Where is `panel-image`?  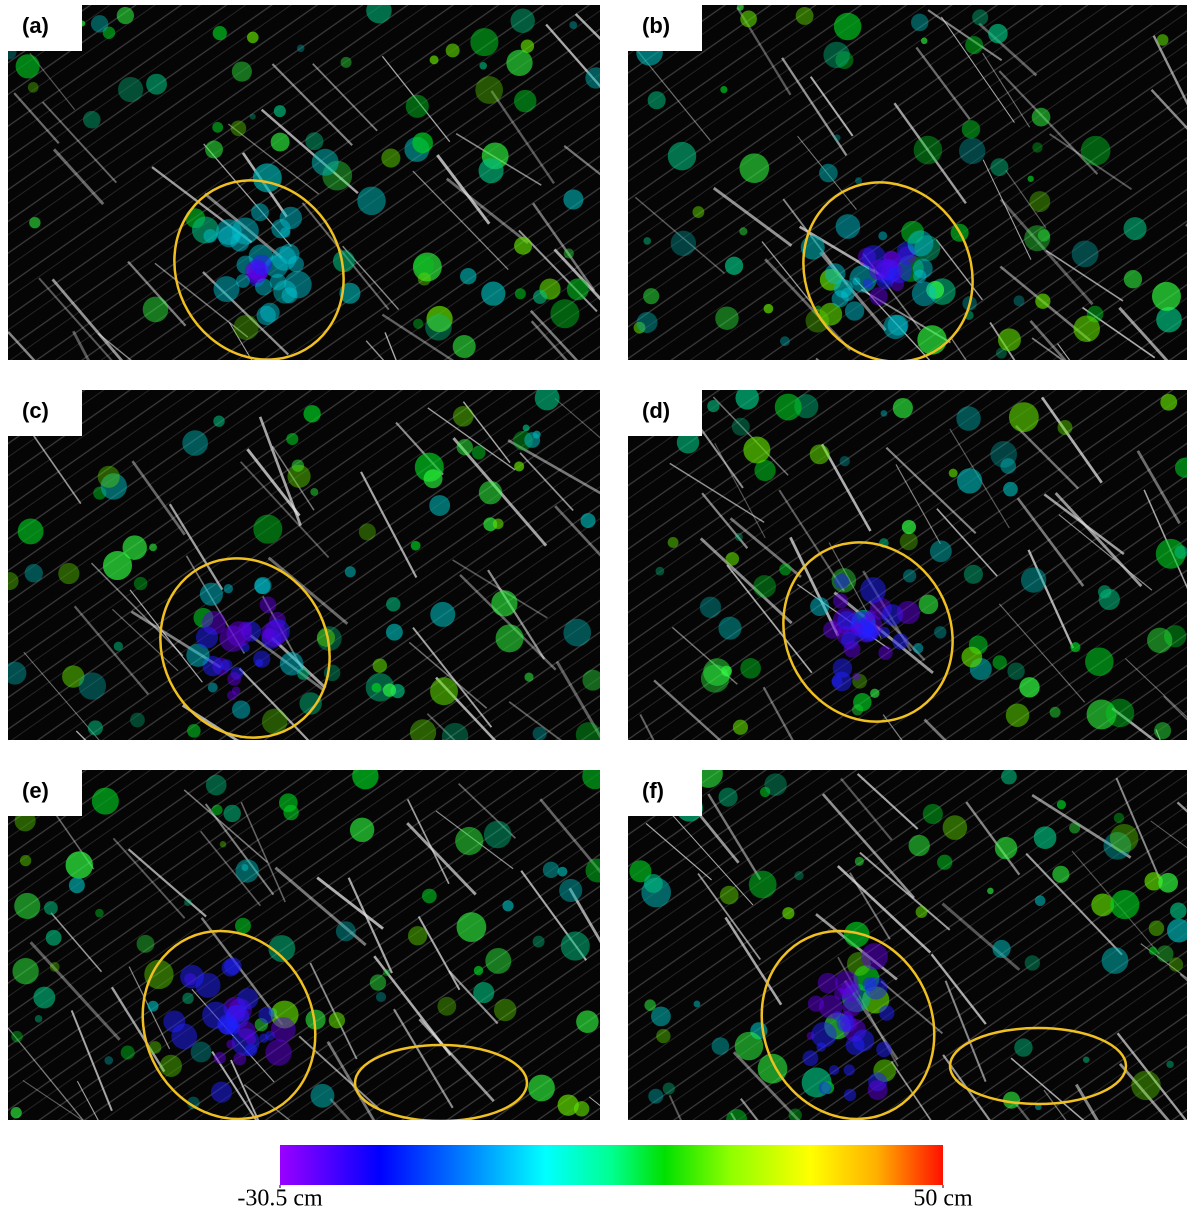 panel-image is located at coordinates (304, 945).